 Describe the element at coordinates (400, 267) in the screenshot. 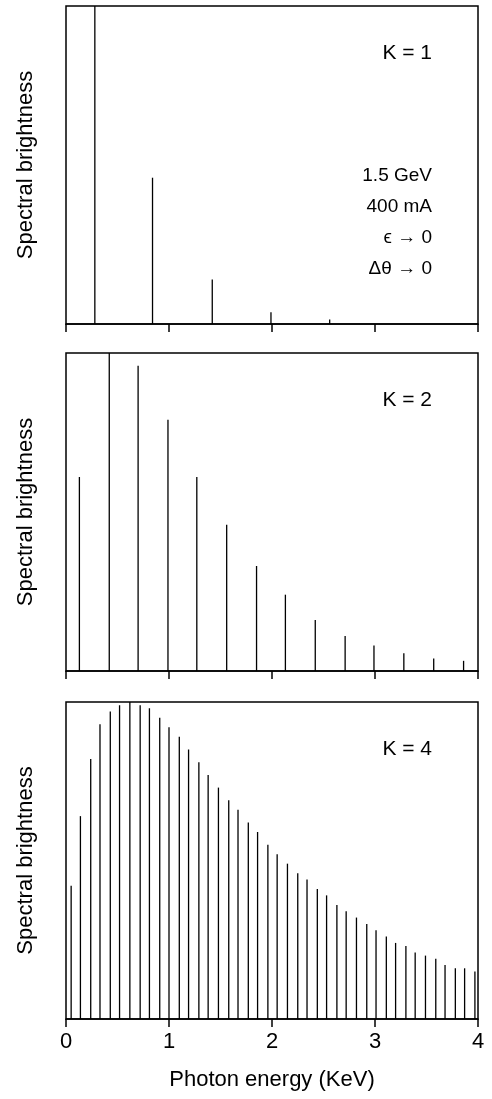

I see `annotation: Δθ → 0` at that location.